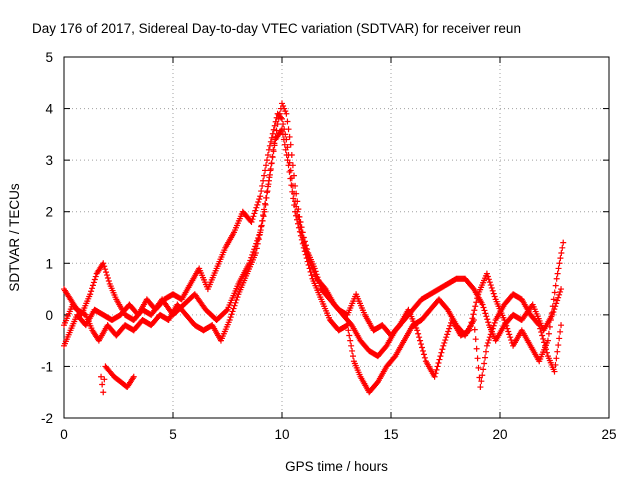 Image resolution: width=640 pixels, height=480 pixels. I want to click on y-axis-label: SDTVAR / TECUs, so click(14, 237).